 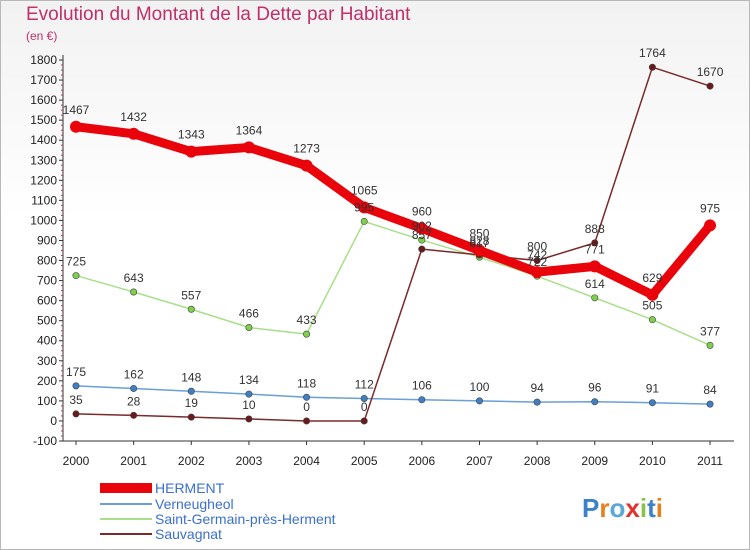 I want to click on data-label-herment: 1065, so click(x=364, y=190).